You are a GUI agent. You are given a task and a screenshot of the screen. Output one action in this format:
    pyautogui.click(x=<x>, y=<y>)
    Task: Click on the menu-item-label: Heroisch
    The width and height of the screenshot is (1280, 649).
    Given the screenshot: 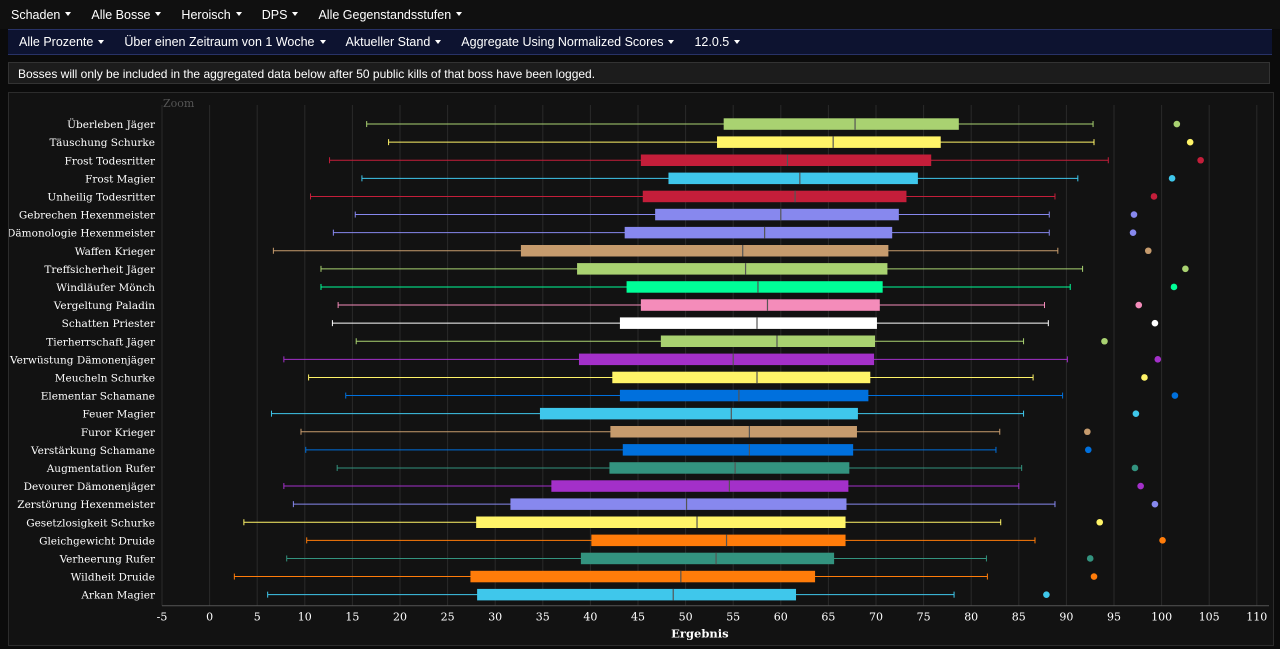 What is the action you would take?
    pyautogui.click(x=206, y=14)
    